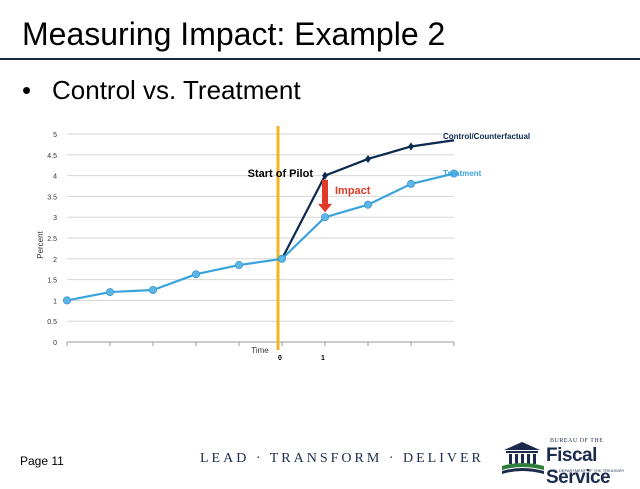 The image size is (640, 489). I want to click on y-tick-label: 3.5, so click(52, 197).